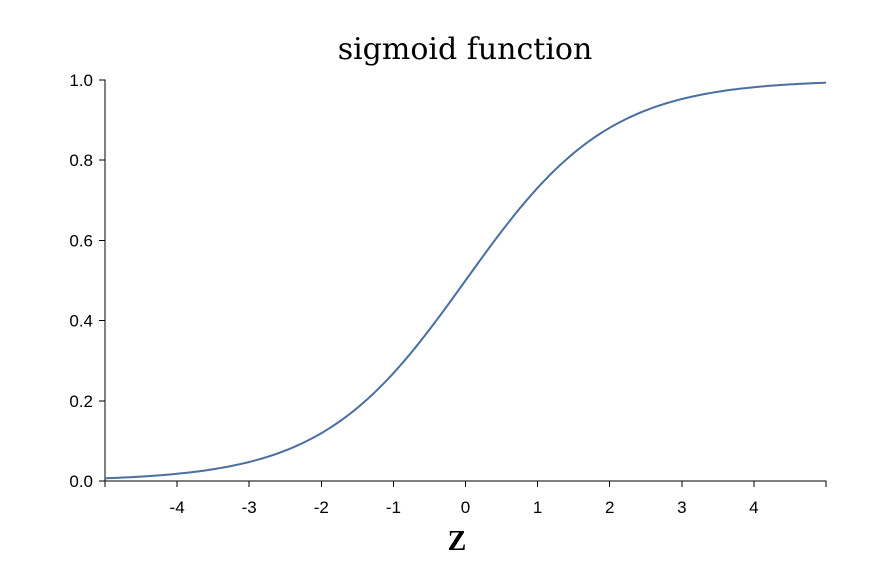 This screenshot has width=876, height=574. What do you see at coordinates (81, 481) in the screenshot?
I see `y-tick-label: 0.0` at bounding box center [81, 481].